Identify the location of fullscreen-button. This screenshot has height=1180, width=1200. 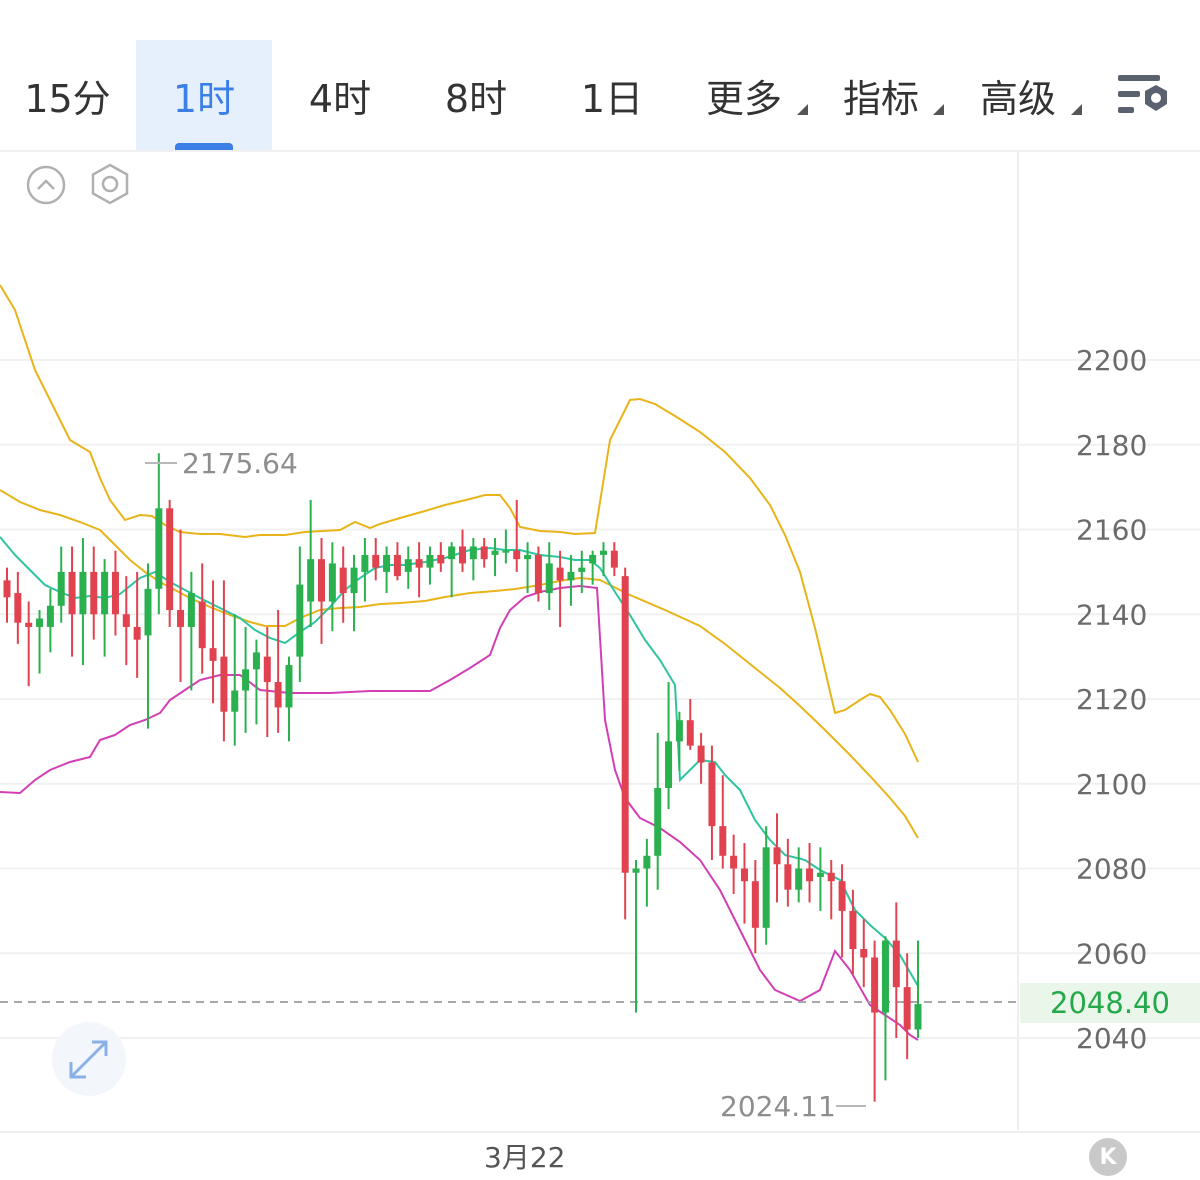
(89, 1059).